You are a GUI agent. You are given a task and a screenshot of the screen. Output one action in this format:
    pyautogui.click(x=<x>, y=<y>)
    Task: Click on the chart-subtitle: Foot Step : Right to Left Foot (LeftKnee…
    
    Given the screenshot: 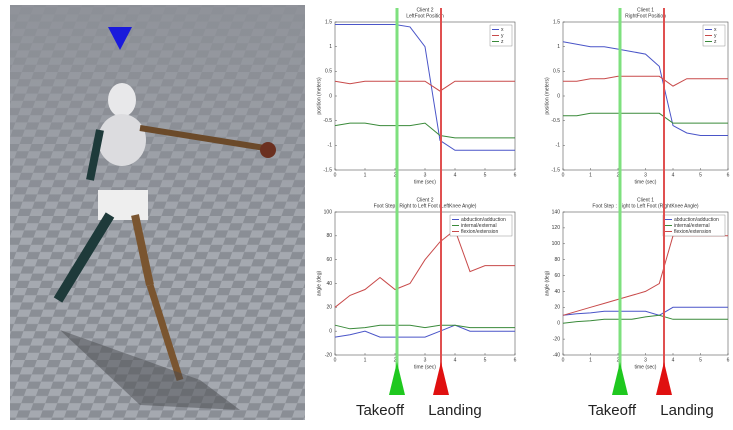 What is the action you would take?
    pyautogui.click(x=425, y=206)
    